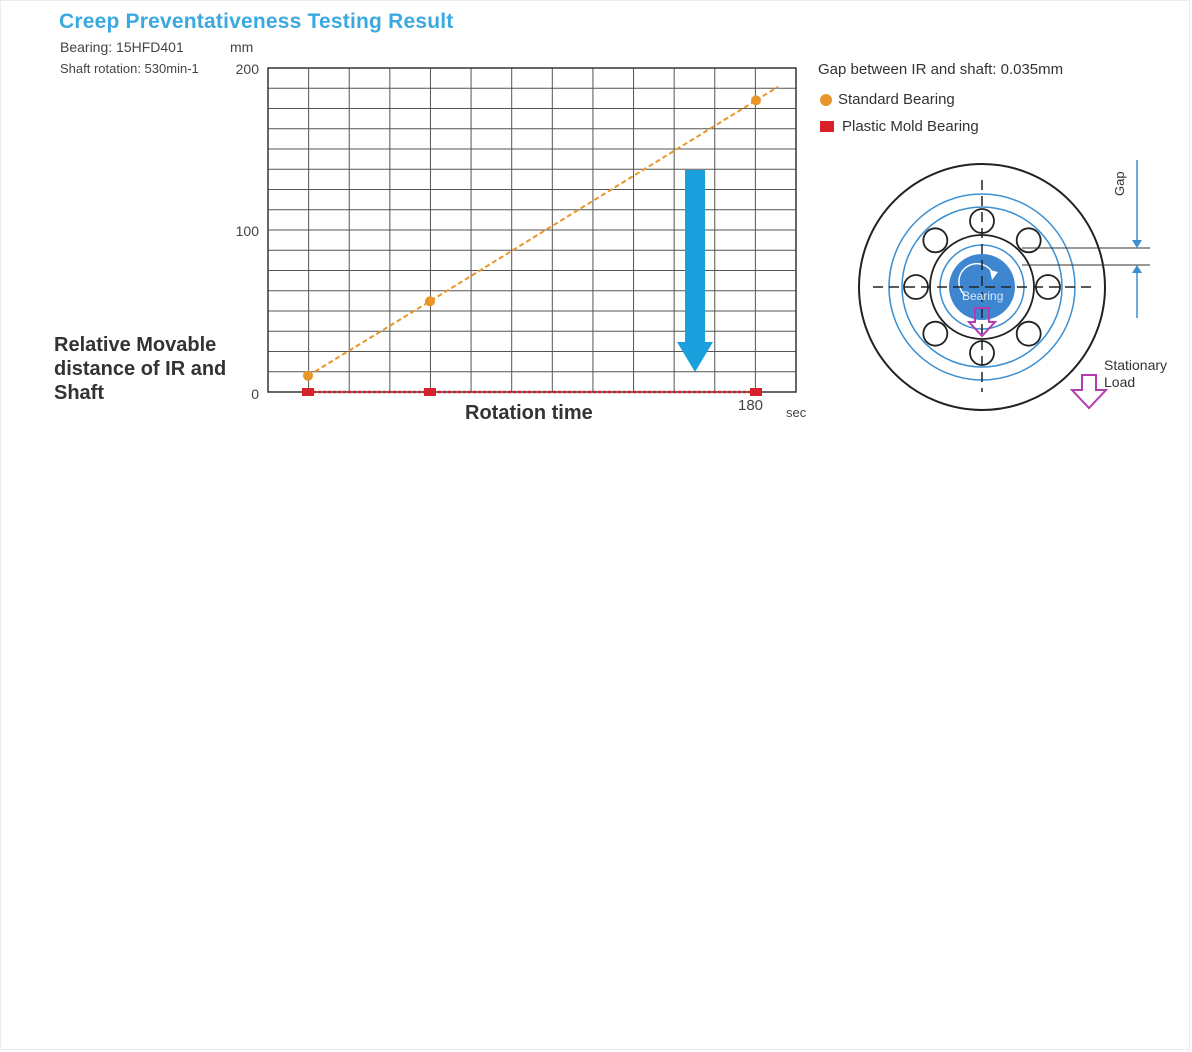 Image resolution: width=1192 pixels, height=1052 pixels. What do you see at coordinates (1136, 365) in the screenshot?
I see `stationary-load-line1: Stationary` at bounding box center [1136, 365].